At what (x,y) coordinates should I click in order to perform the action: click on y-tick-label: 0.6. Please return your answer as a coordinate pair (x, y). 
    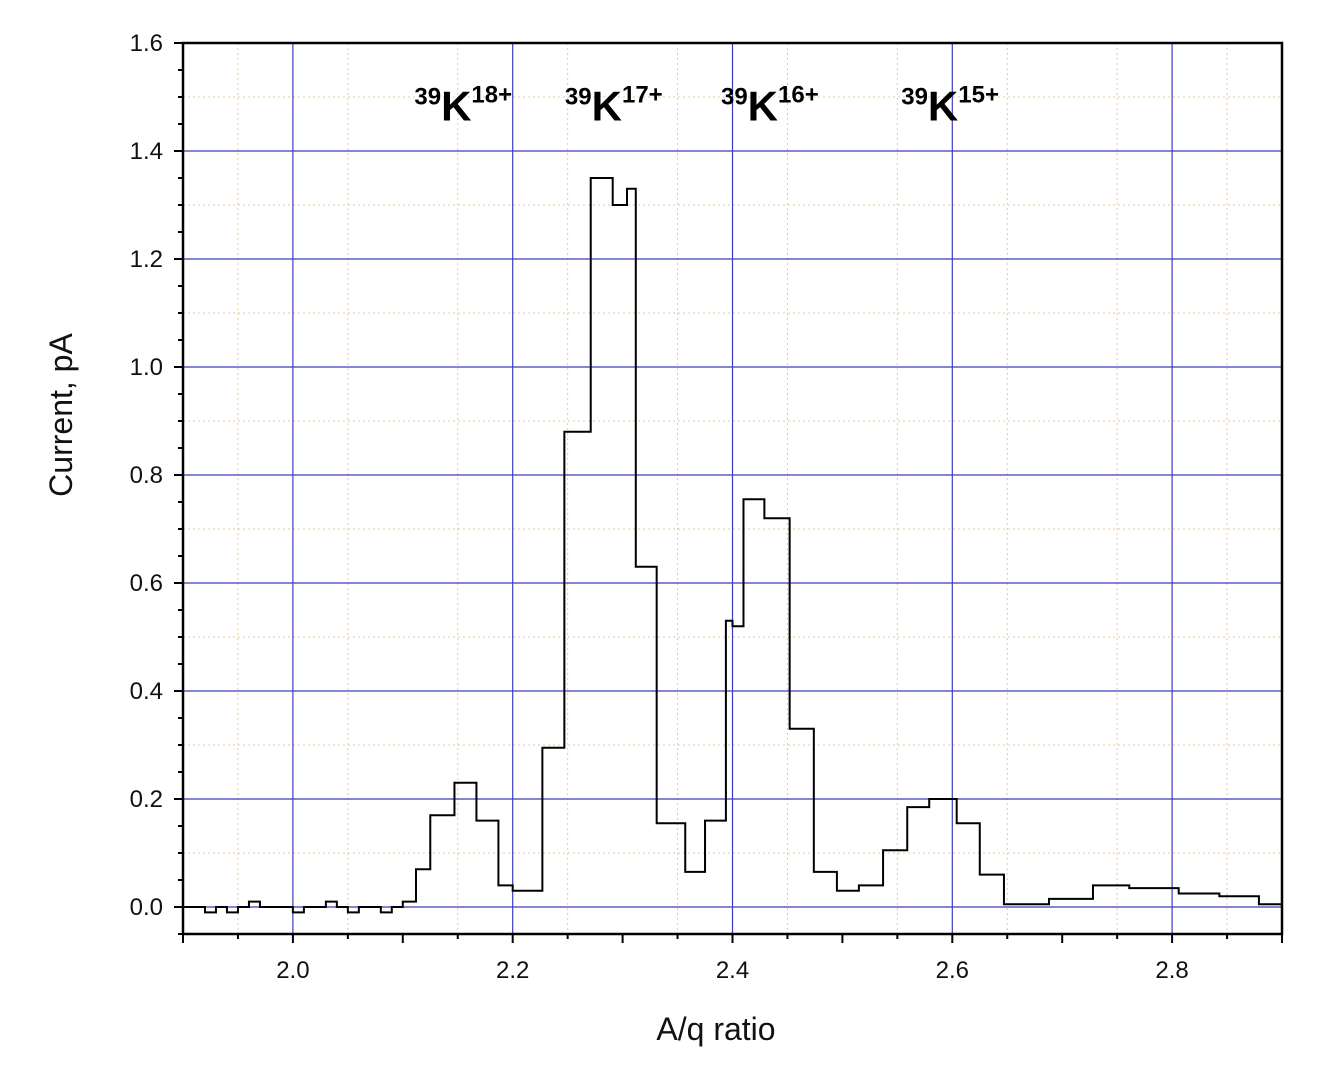
    Looking at the image, I should click on (146, 583).